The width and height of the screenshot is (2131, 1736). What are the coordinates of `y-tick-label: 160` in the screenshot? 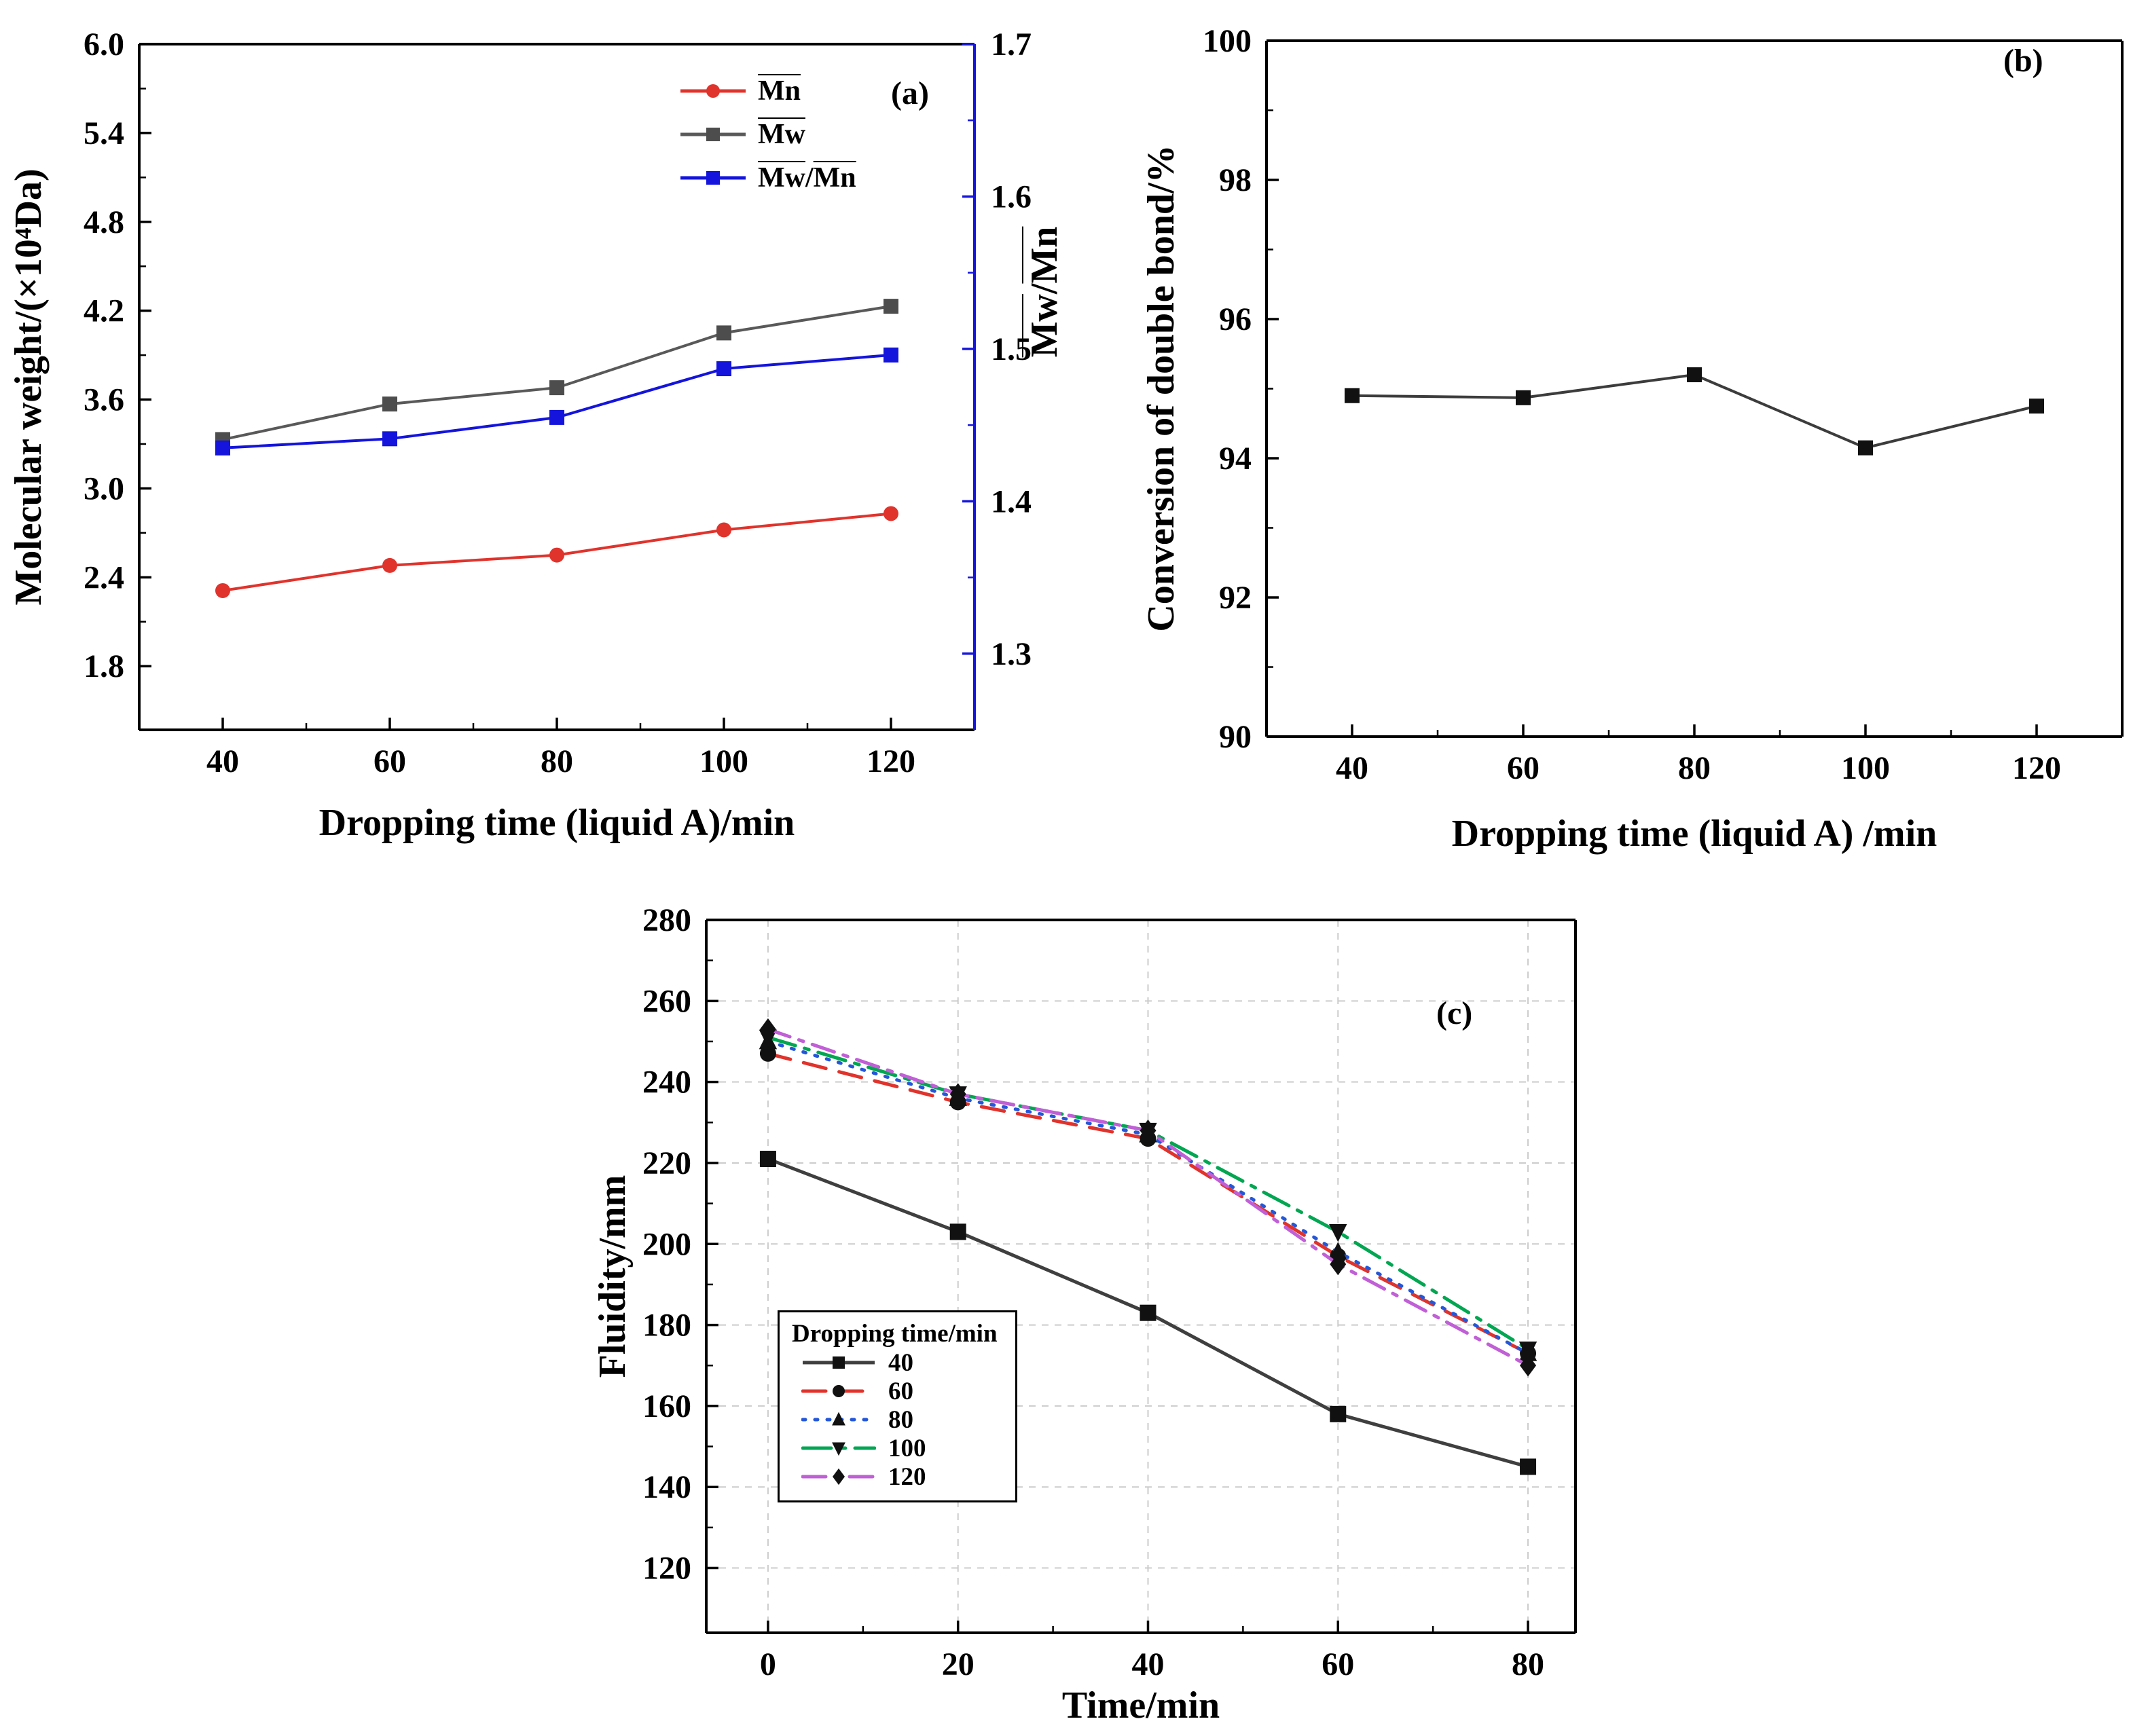 It's located at (666, 1406).